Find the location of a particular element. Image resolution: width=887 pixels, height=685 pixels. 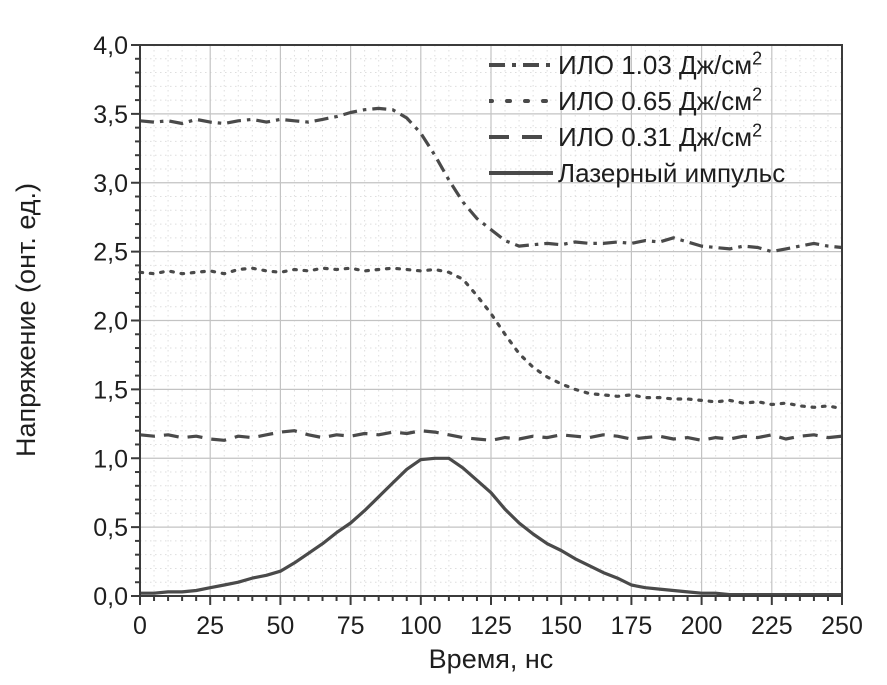

svg-text: 2,0 is located at coordinates (110, 322).